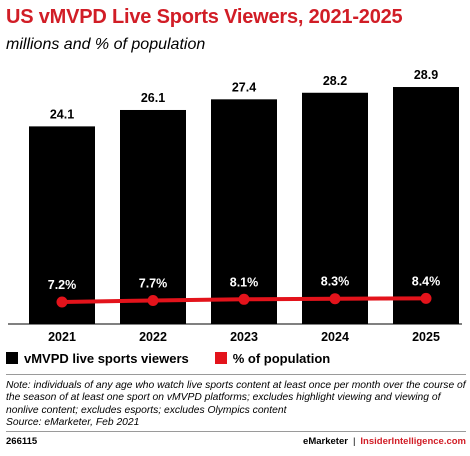  What do you see at coordinates (244, 299) in the screenshot?
I see `point-population-2023` at bounding box center [244, 299].